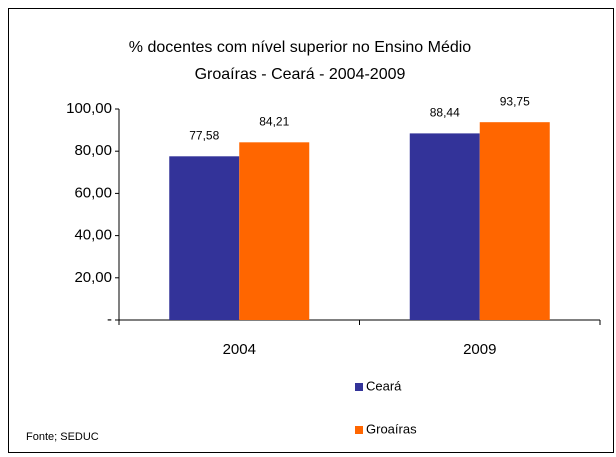 This screenshot has height=457, width=616. Describe the element at coordinates (445, 113) in the screenshot. I see `value-label: 88,44` at that location.